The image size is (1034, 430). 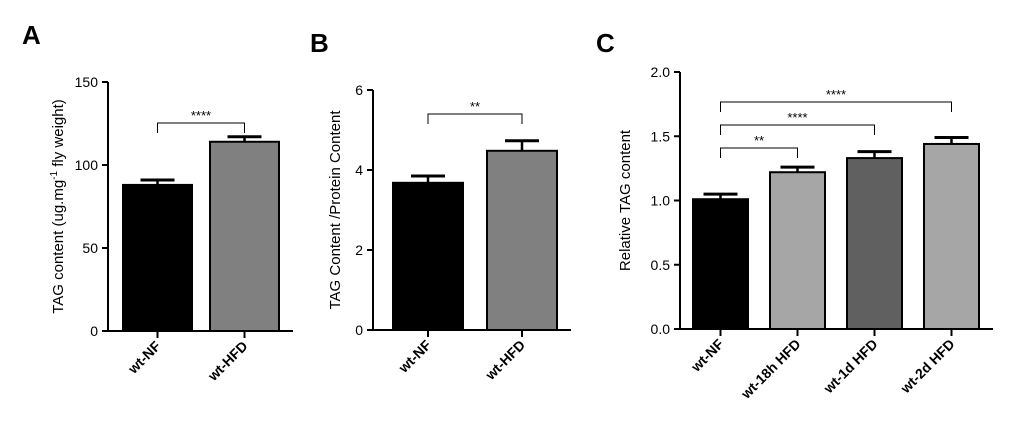 I want to click on panel-letter: C, so click(x=605, y=43).